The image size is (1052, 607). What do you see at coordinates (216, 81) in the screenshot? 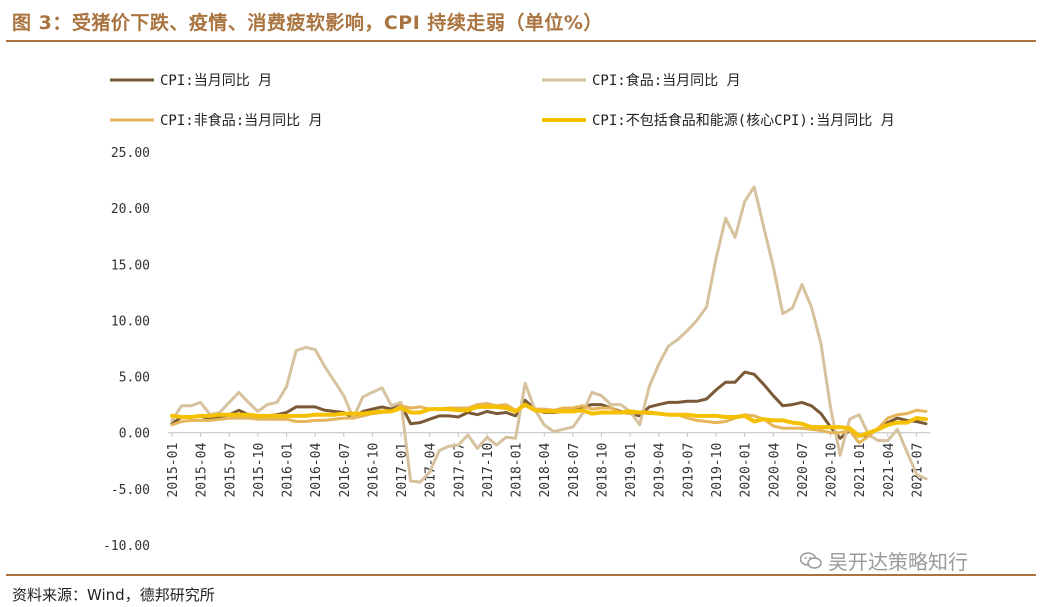
I see `legend-label-1: CPI:当月同比 月` at bounding box center [216, 81].